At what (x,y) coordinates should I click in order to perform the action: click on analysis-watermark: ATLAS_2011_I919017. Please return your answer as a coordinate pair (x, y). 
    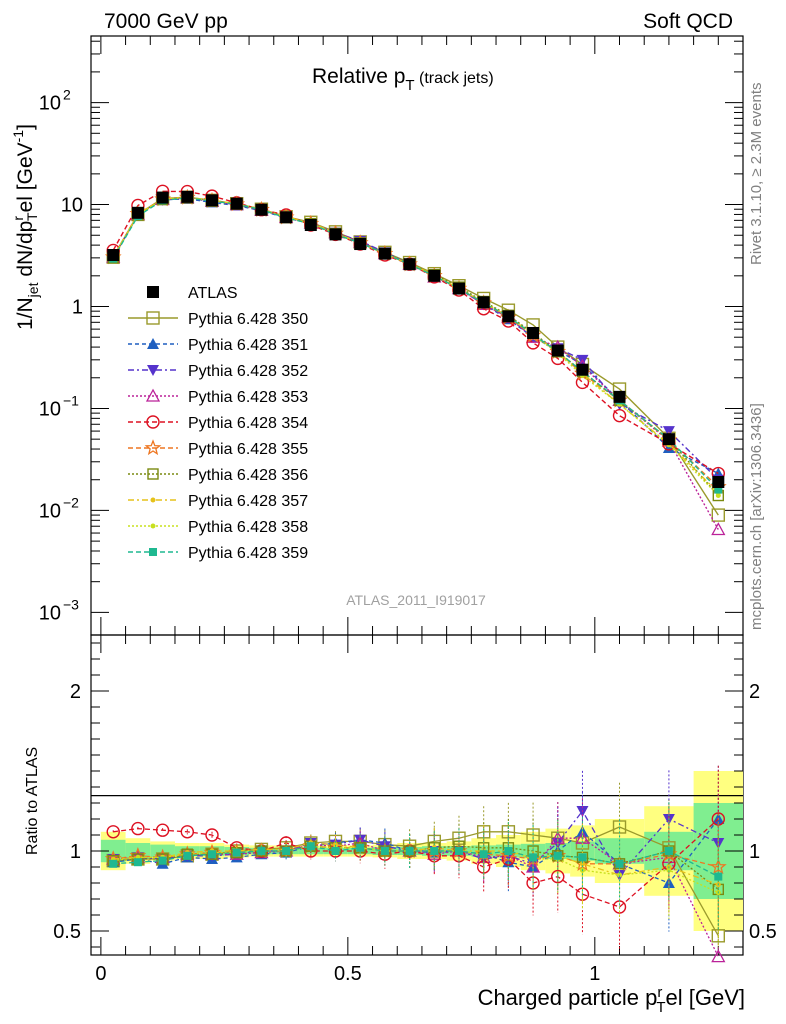
    Looking at the image, I should click on (416, 600).